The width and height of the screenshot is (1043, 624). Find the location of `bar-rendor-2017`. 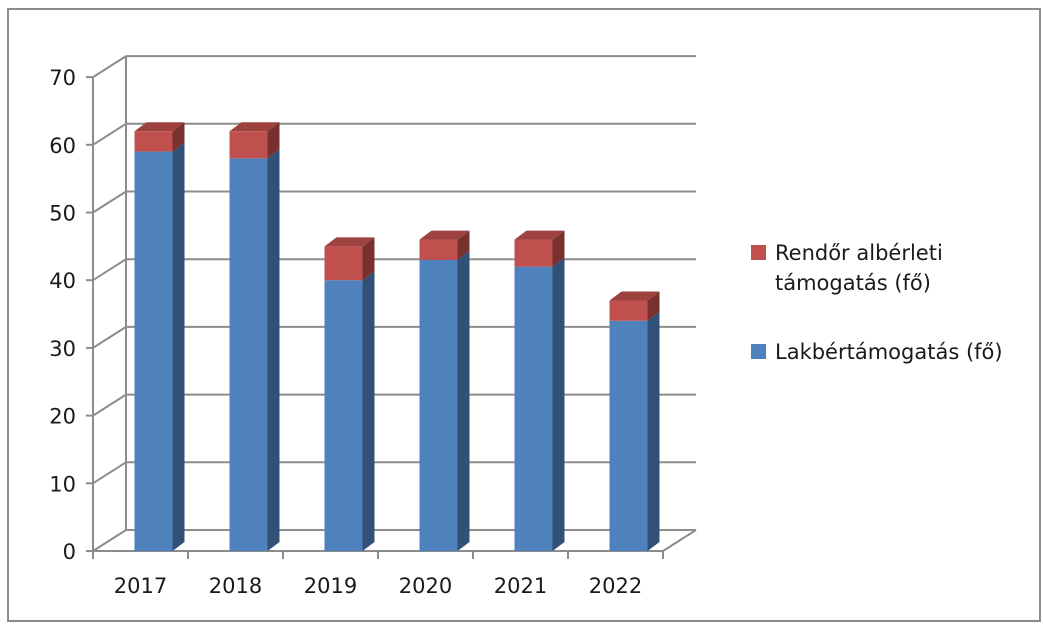

bar-rendor-2017 is located at coordinates (153, 141).